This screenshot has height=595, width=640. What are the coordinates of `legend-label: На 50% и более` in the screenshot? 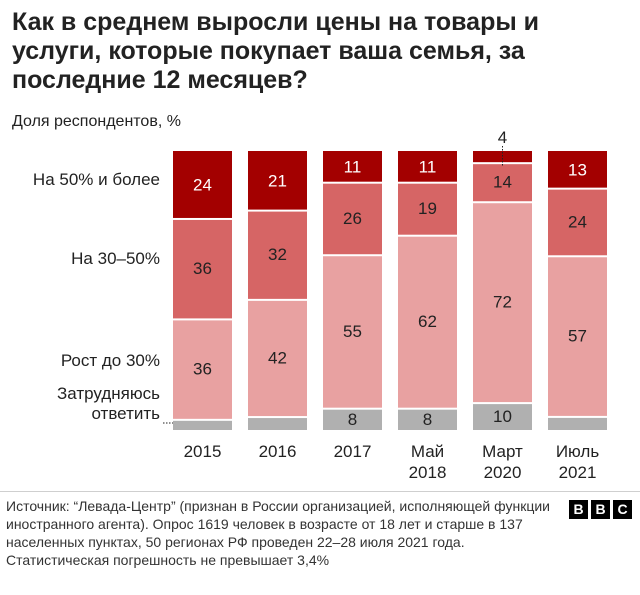 It's located at (96, 179).